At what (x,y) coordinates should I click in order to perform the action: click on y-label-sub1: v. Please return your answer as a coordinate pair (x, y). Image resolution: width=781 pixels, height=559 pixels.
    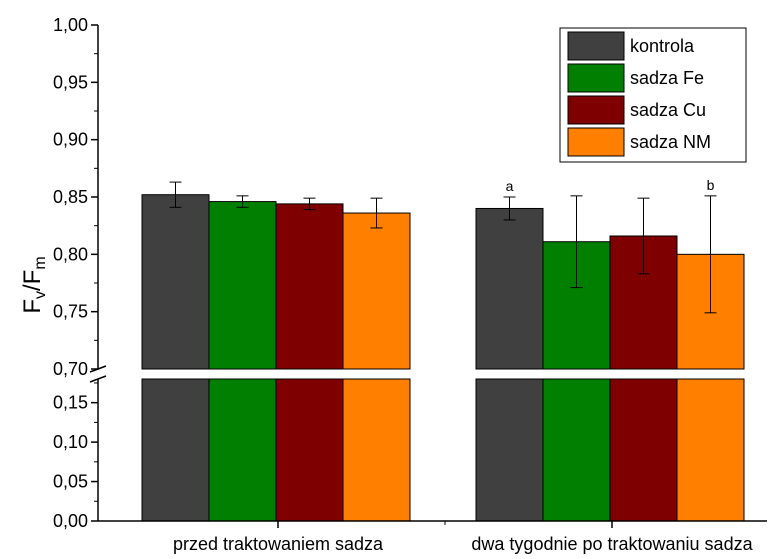
    Looking at the image, I should click on (40, 295).